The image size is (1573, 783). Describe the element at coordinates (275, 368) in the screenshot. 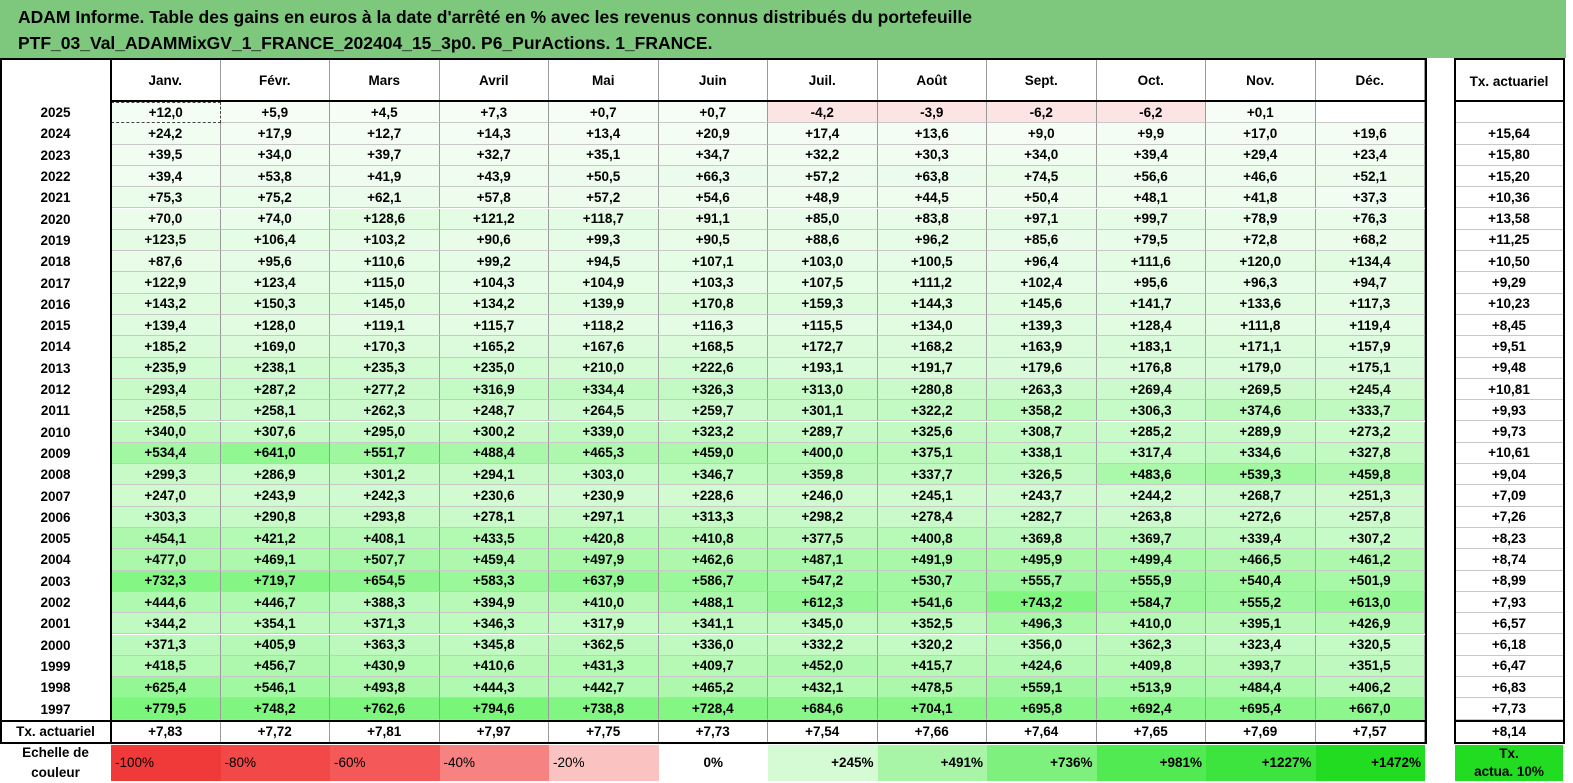

I see `table-cell: +238,1` at that location.